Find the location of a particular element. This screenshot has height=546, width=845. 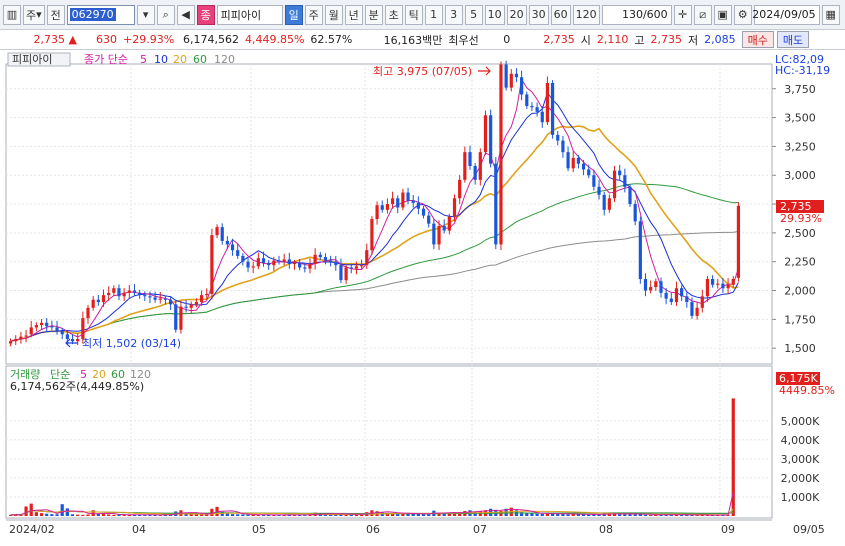

interval-120: 120 is located at coordinates (586, 14).